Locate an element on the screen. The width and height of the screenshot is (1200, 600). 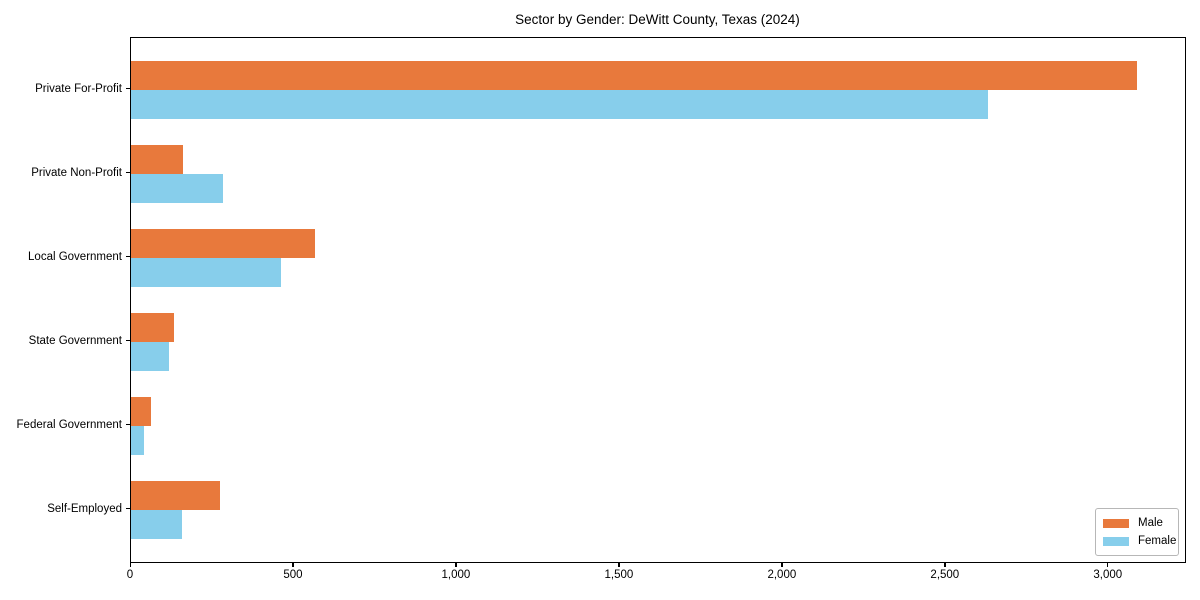
legend-item-female: Female is located at coordinates (1139, 541).